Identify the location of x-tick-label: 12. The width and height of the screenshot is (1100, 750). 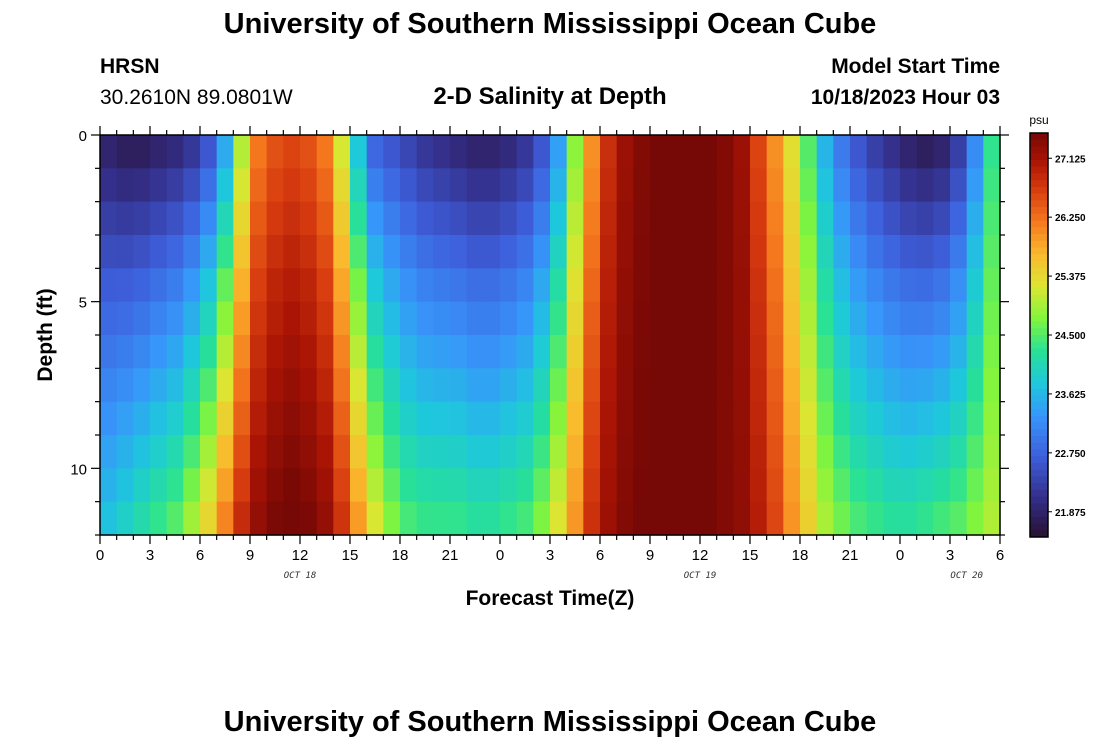
(300, 555).